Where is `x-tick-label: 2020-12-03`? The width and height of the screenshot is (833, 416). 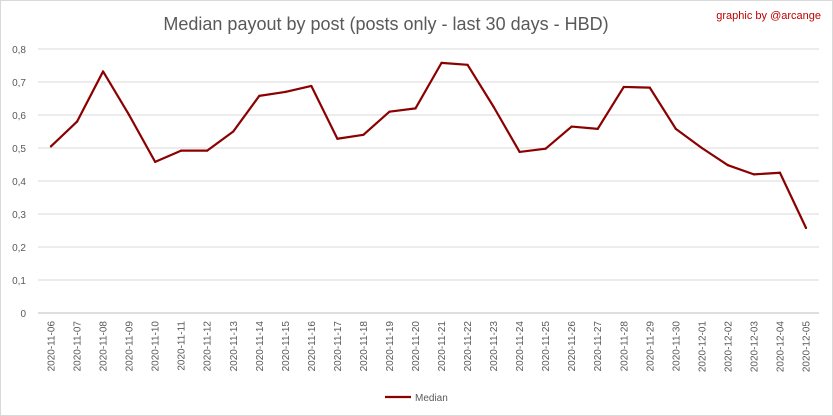
x-tick-label: 2020-12-03 is located at coordinates (754, 347).